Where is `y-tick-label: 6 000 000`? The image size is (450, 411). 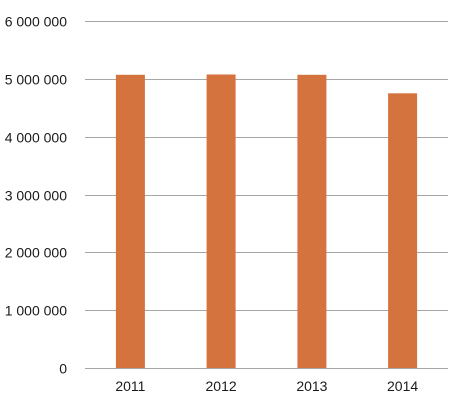
y-tick-label: 6 000 000 is located at coordinates (36, 22).